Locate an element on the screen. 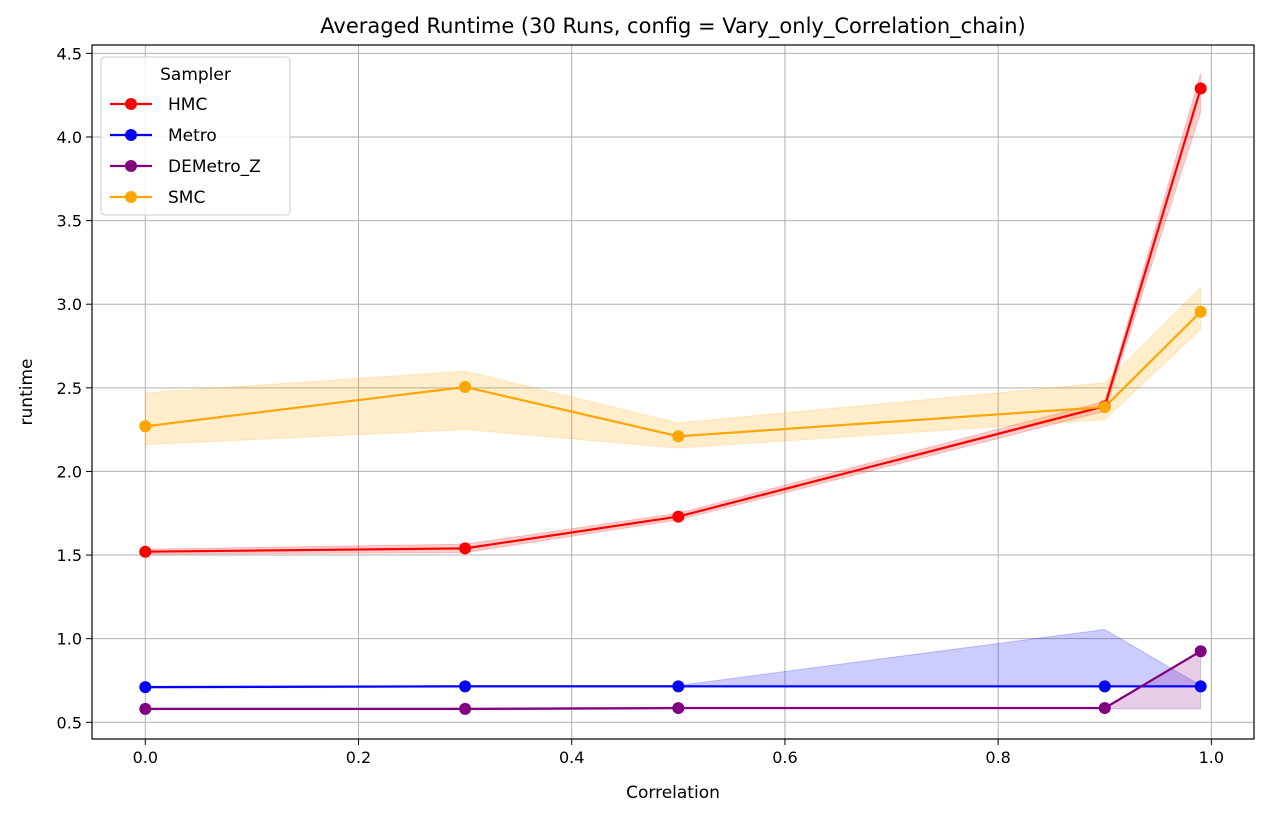  y-axis-label: runtime is located at coordinates (27, 392).